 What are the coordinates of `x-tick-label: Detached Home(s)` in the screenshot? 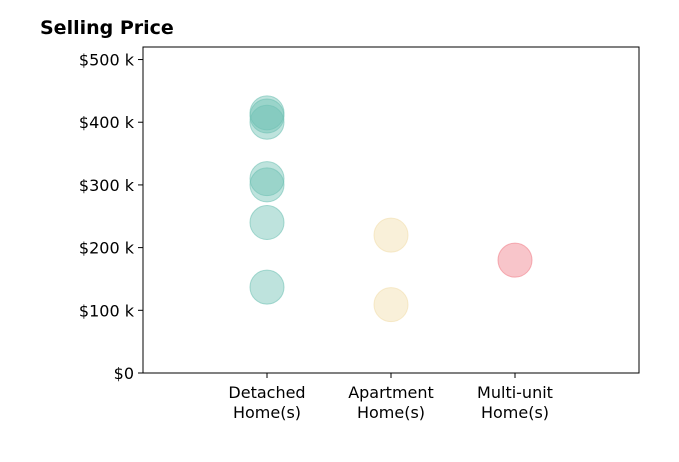 It's located at (266, 402).